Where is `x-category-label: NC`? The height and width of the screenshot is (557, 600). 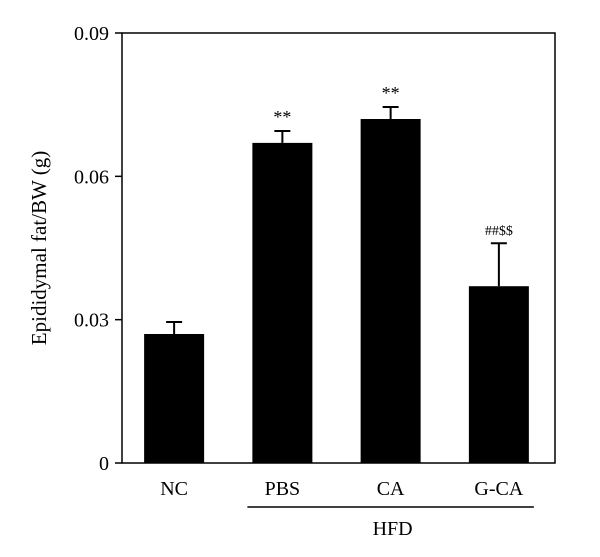
x-category-label: NC is located at coordinates (174, 489).